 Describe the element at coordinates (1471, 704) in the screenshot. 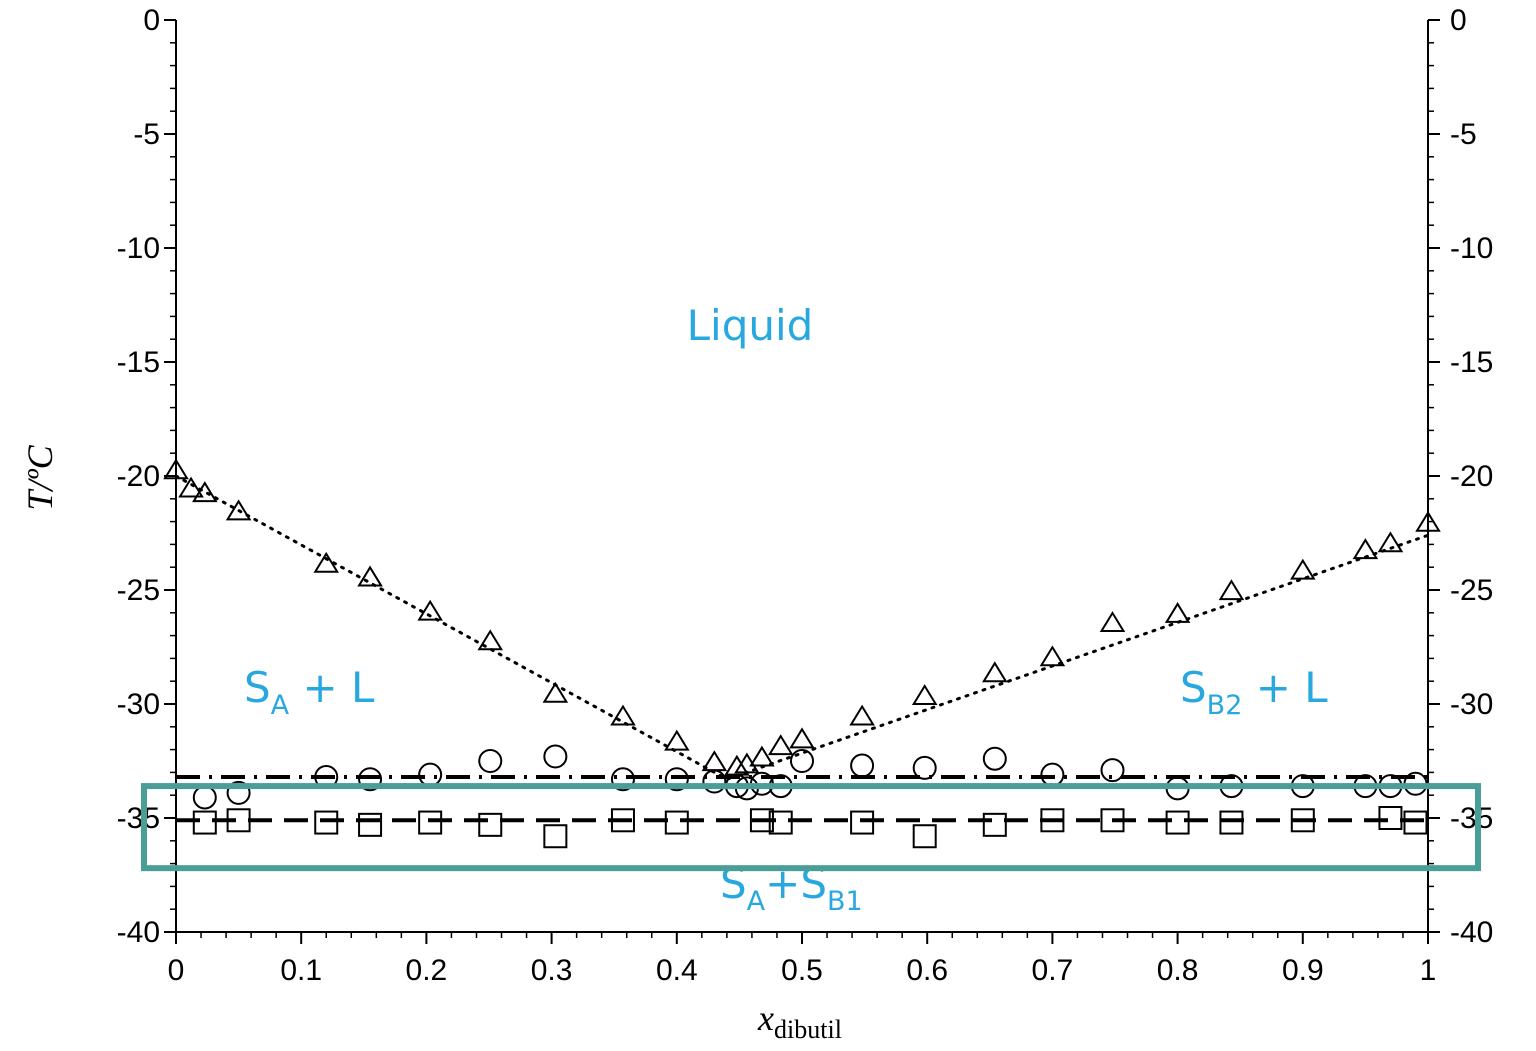

I see `y-tick-label-right: -30` at that location.